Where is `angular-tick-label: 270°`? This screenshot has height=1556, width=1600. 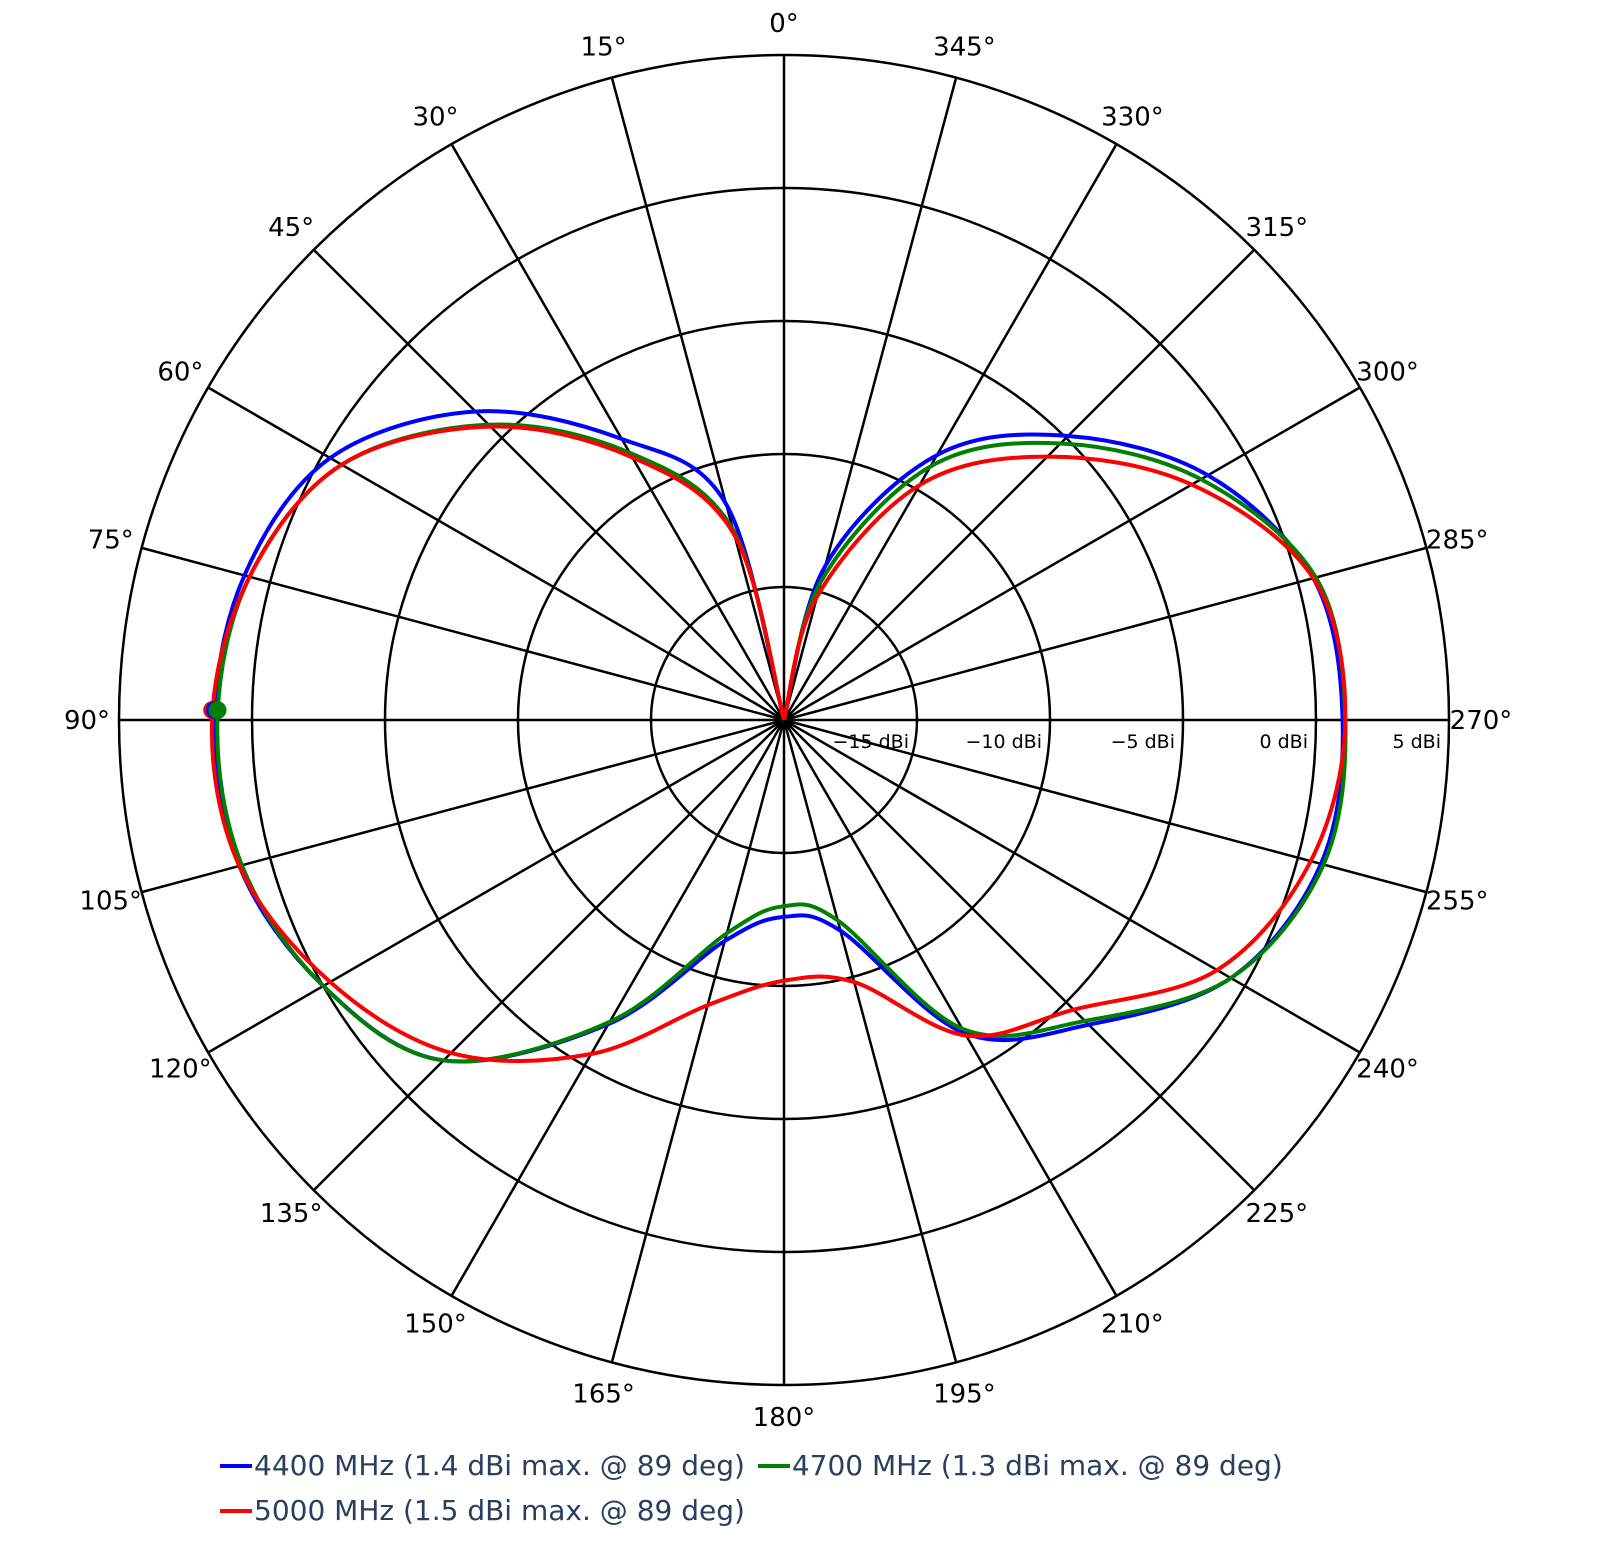 angular-tick-label: 270° is located at coordinates (1481, 721).